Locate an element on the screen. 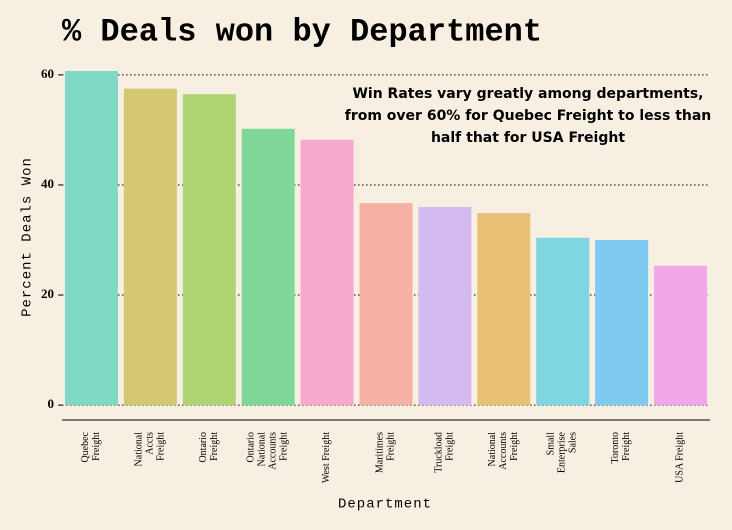 The height and width of the screenshot is (530, 732). x-tick-label: NationalAcctsFreight is located at coordinates (150, 449).